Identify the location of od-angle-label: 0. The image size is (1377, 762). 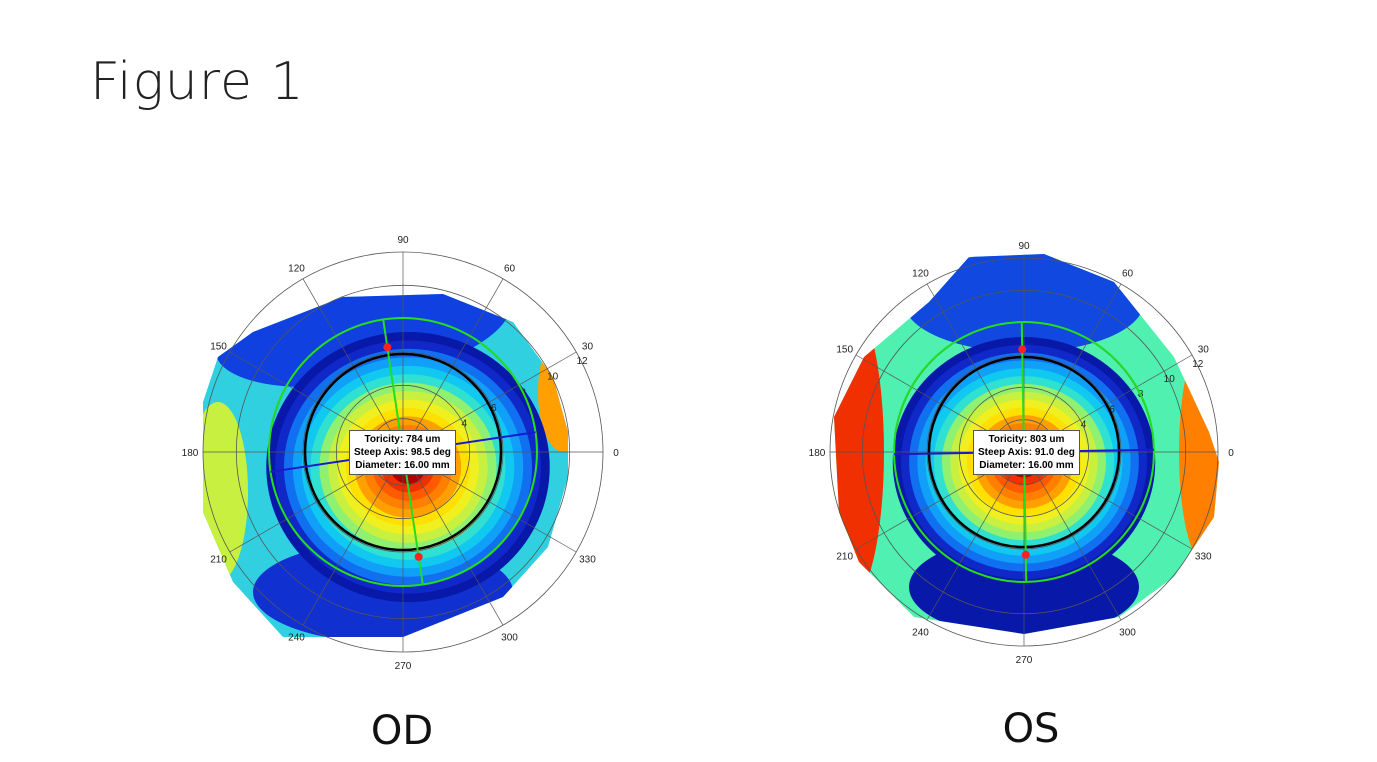
(616, 453).